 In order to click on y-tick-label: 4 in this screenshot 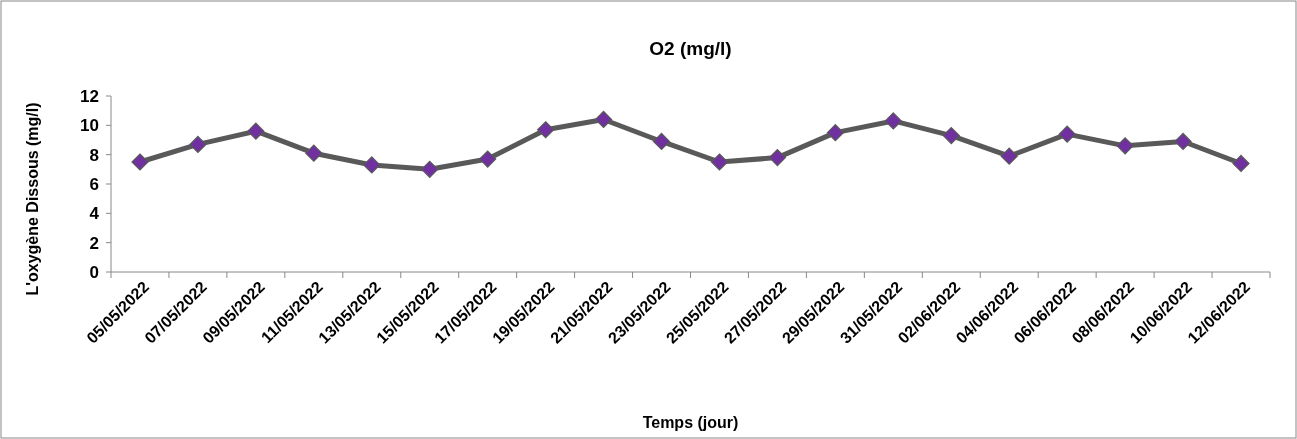, I will do `click(94, 214)`.